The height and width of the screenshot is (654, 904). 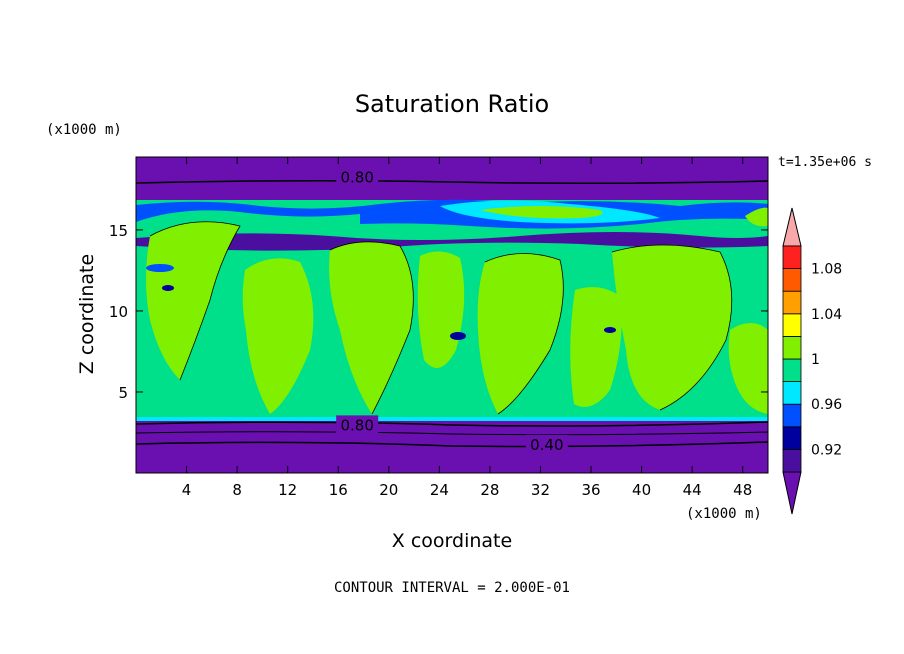 I want to click on contour-interval-footer: CONTOUR INTERVAL = 2.000E-01, so click(x=452, y=588).